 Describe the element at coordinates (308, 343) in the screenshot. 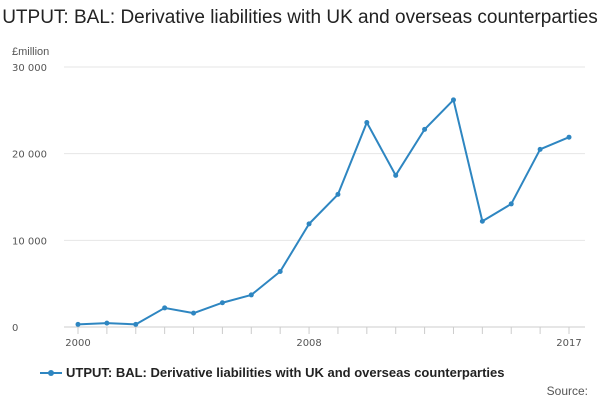

I see `x-tick-label: 2008` at that location.